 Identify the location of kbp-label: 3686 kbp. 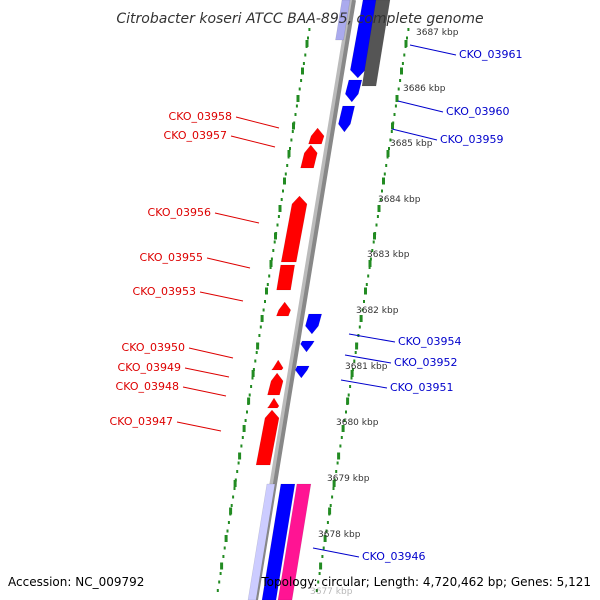
(424, 89).